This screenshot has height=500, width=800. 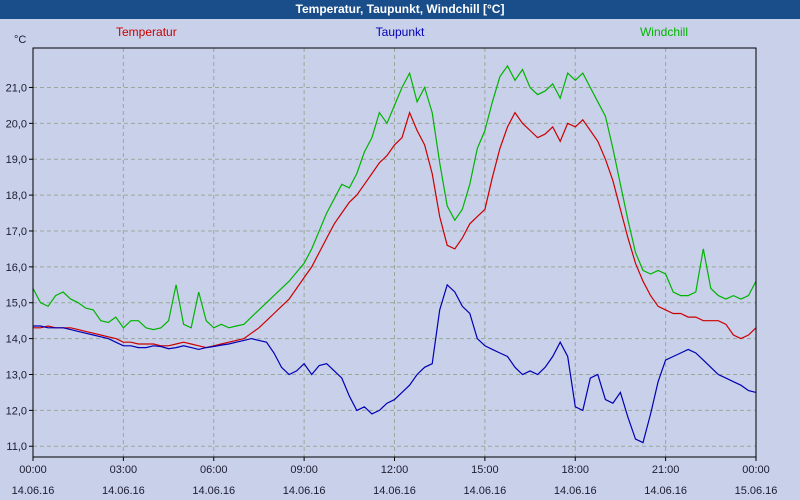 I want to click on axis-label: 14,0, so click(x=16, y=340).